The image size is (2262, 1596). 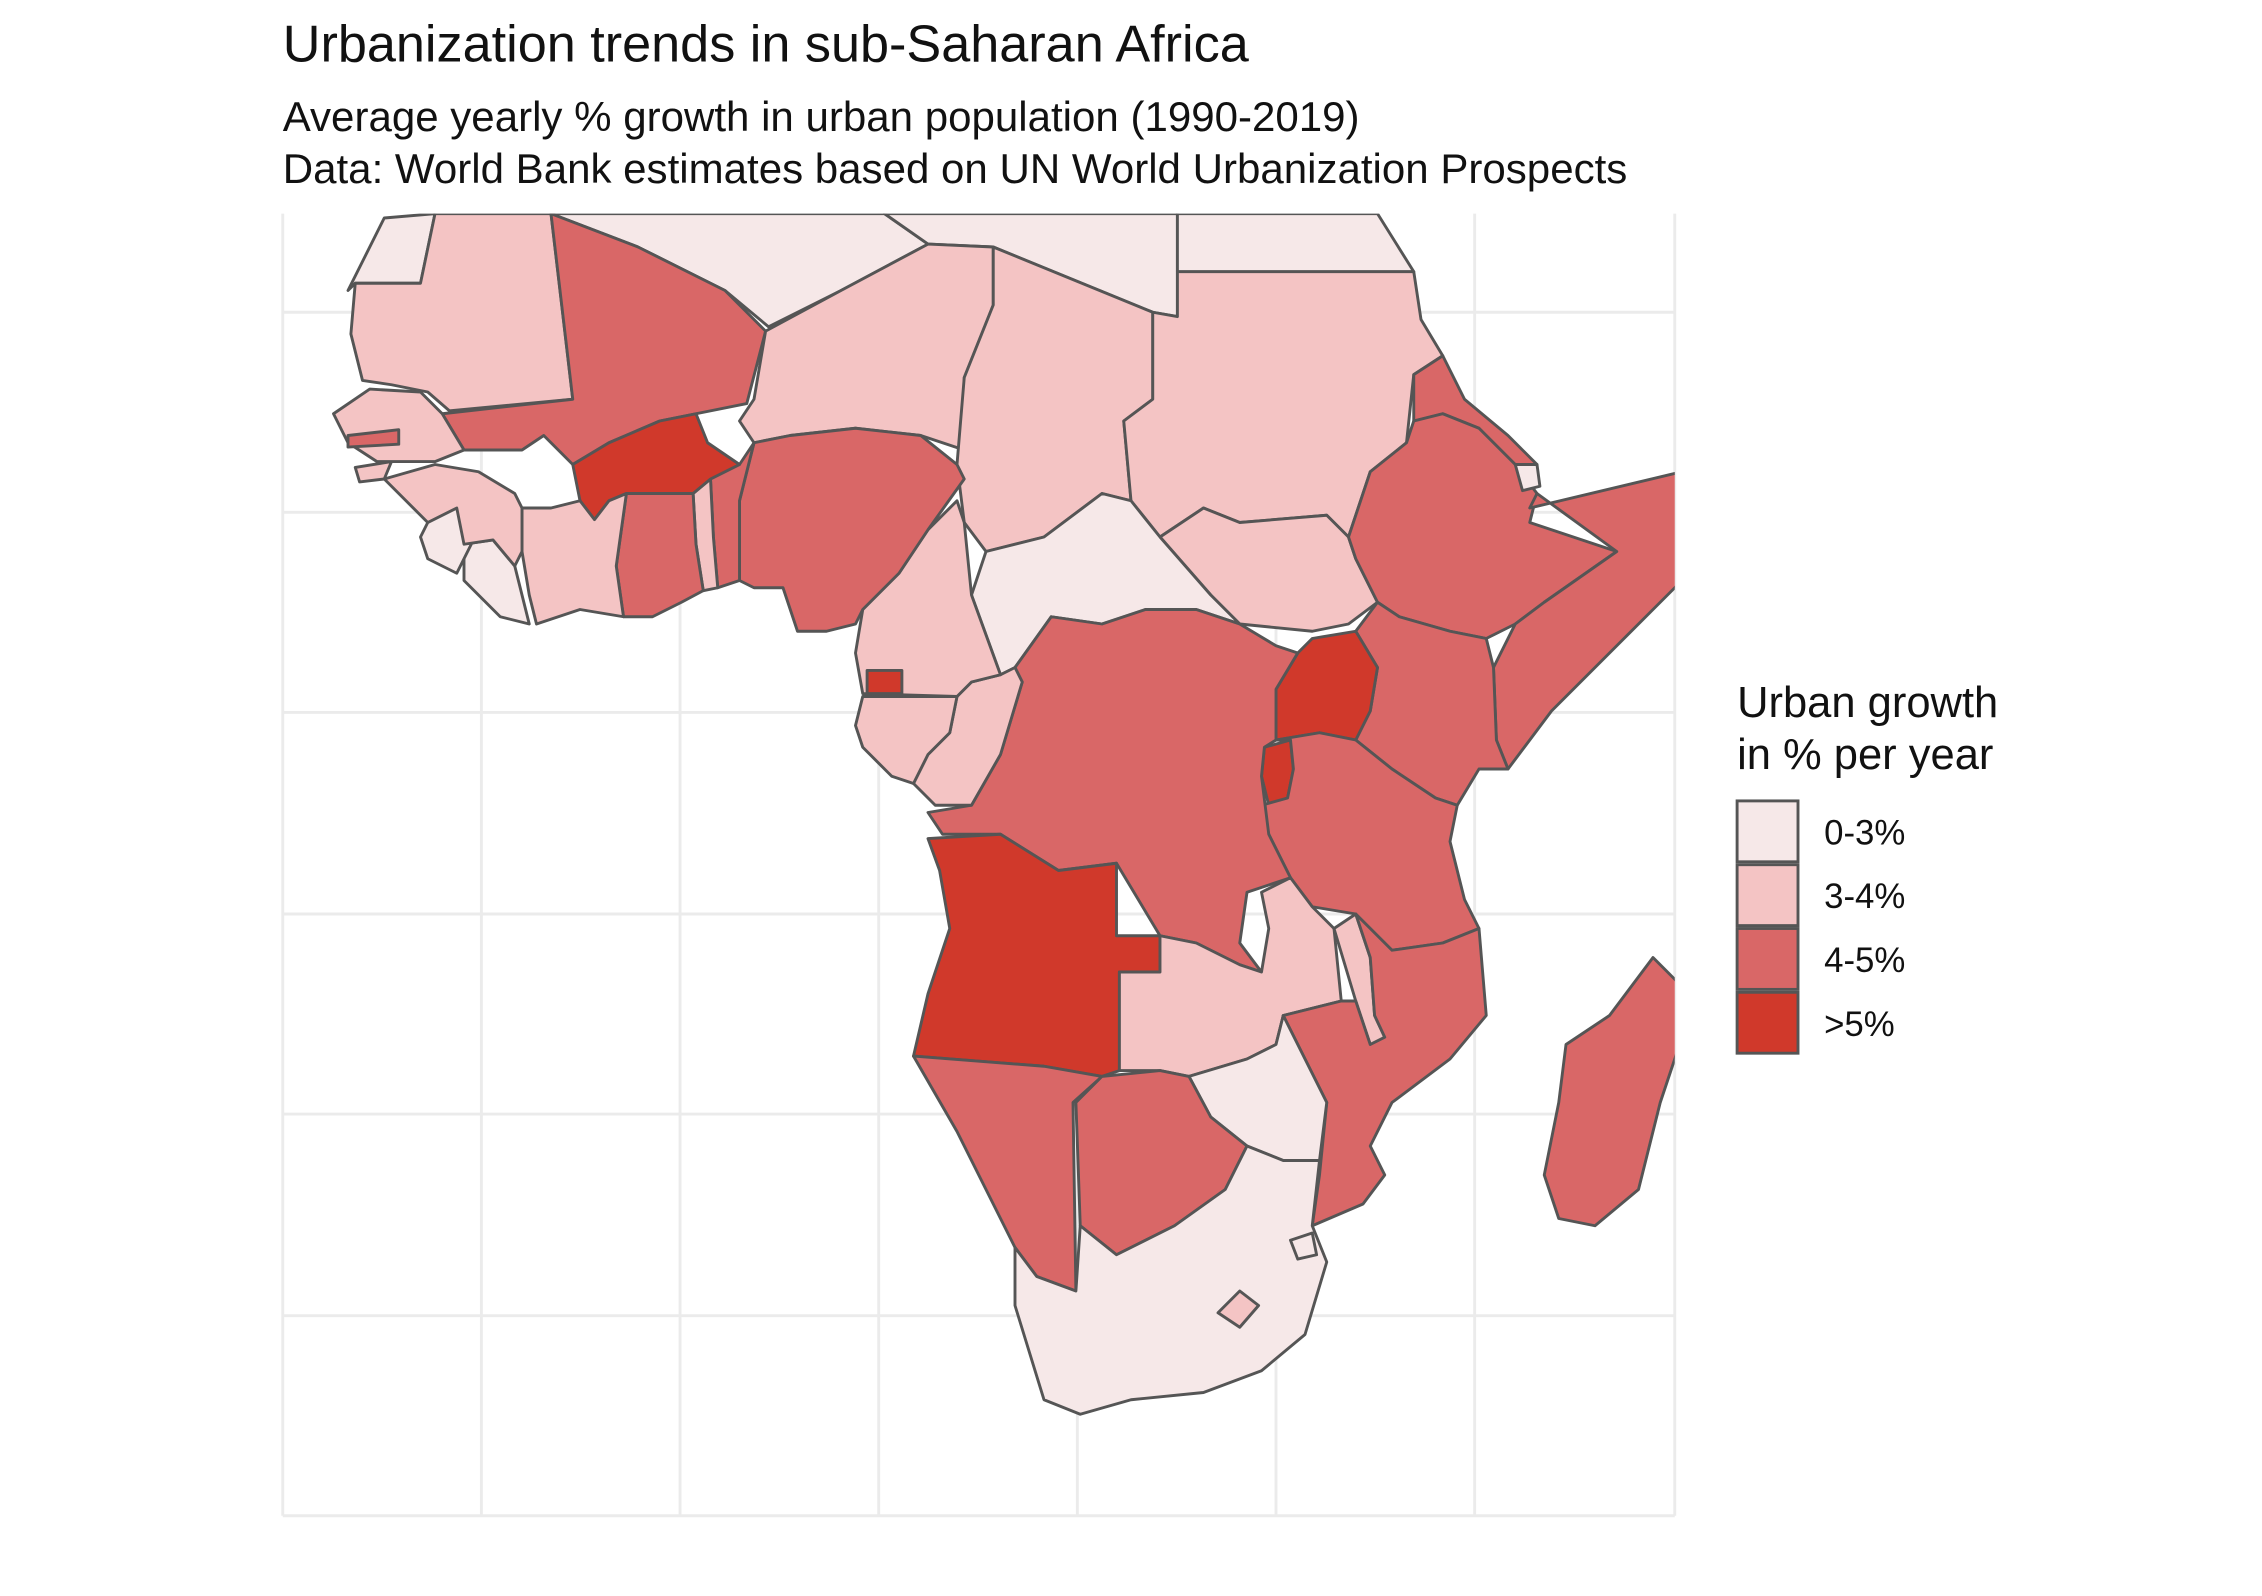 I want to click on legend-label: 4-5%, so click(x=1864, y=960).